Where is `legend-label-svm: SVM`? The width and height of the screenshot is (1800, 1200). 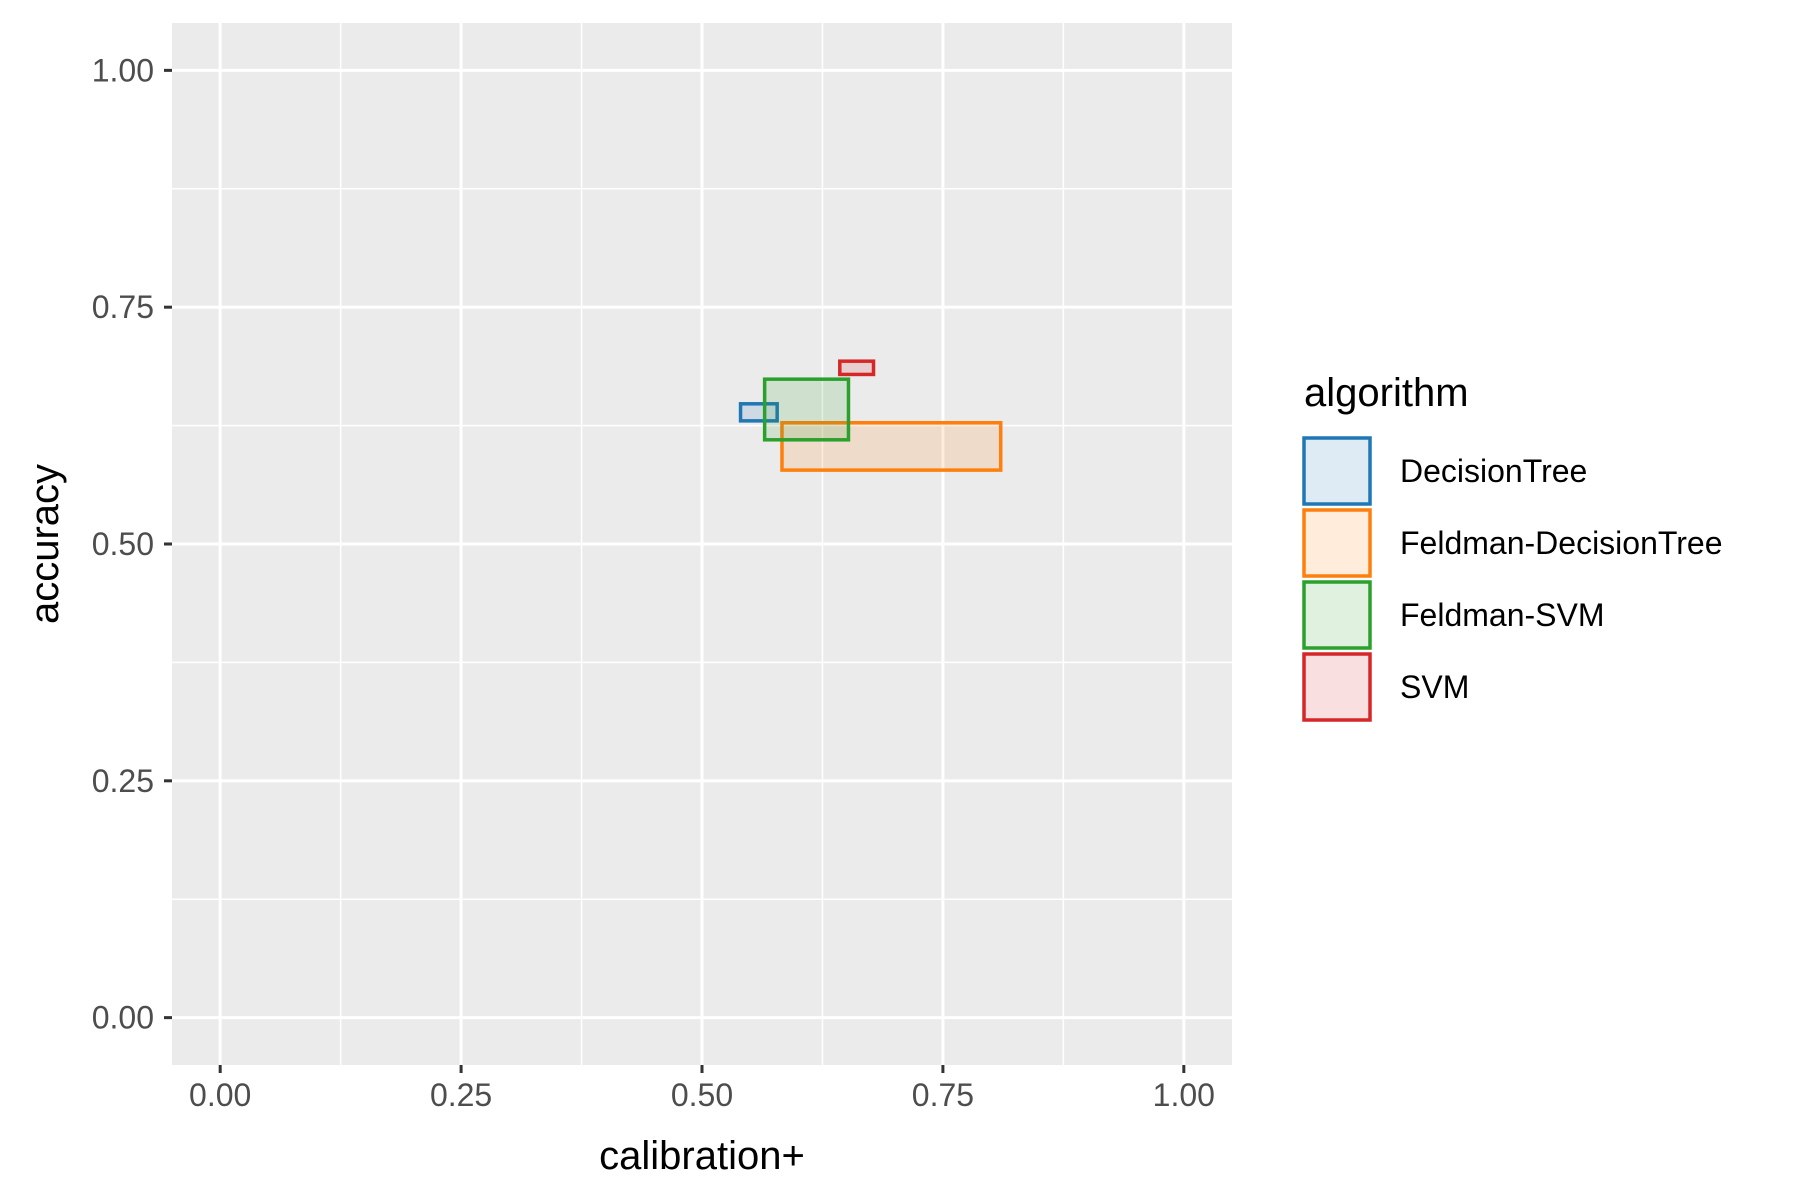
legend-label-svm: SVM is located at coordinates (1434, 687).